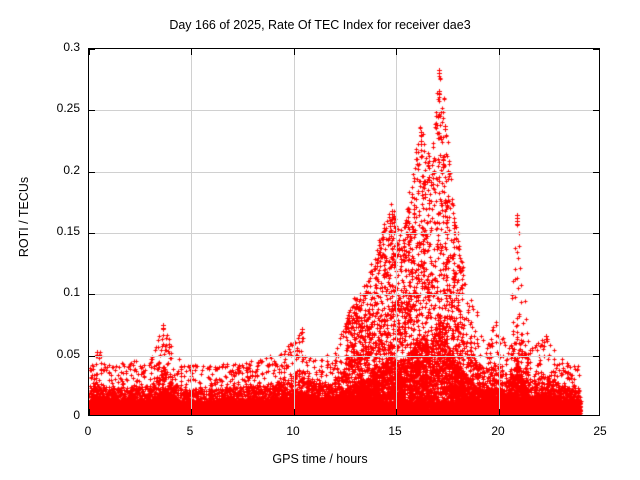 The height and width of the screenshot is (480, 640). I want to click on y-tick-label: 0.25, so click(68, 108).